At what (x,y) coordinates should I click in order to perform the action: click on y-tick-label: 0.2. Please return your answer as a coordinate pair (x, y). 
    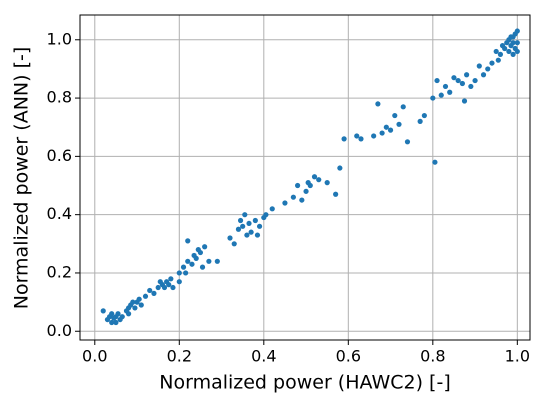
    Looking at the image, I should click on (59, 271).